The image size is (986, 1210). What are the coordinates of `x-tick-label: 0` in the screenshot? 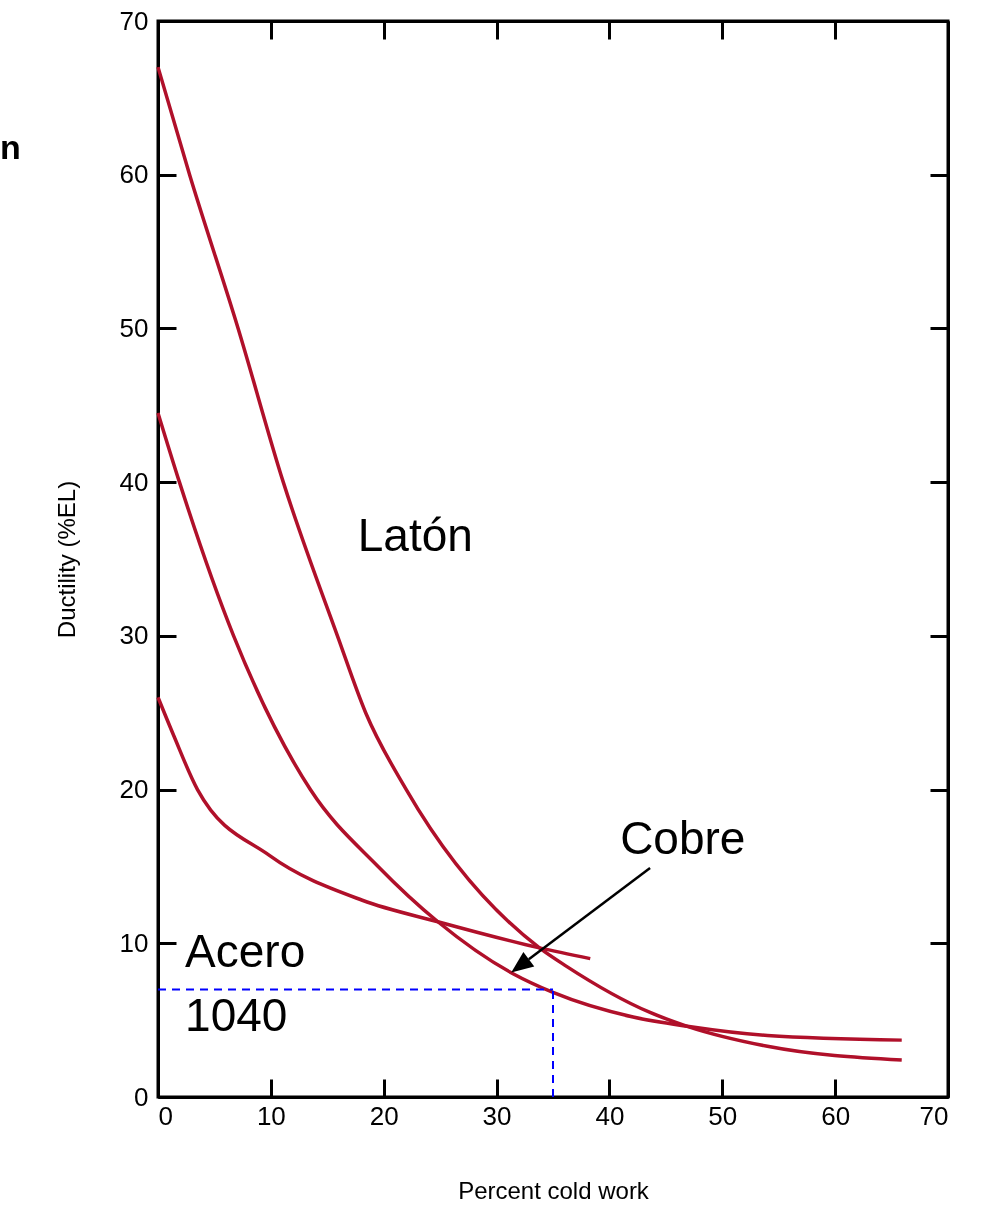 It's located at (165, 1115).